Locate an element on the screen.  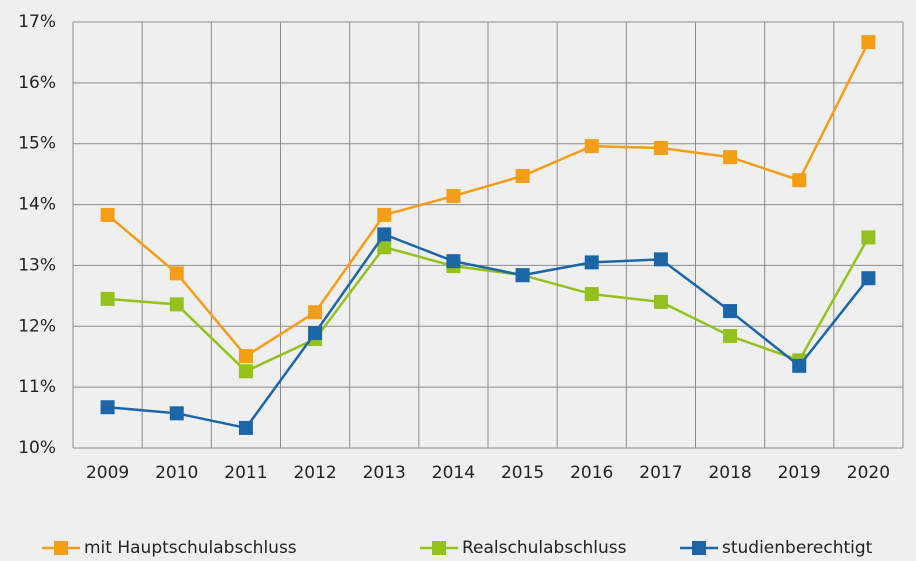
x-tick-label: 2019 is located at coordinates (799, 473).